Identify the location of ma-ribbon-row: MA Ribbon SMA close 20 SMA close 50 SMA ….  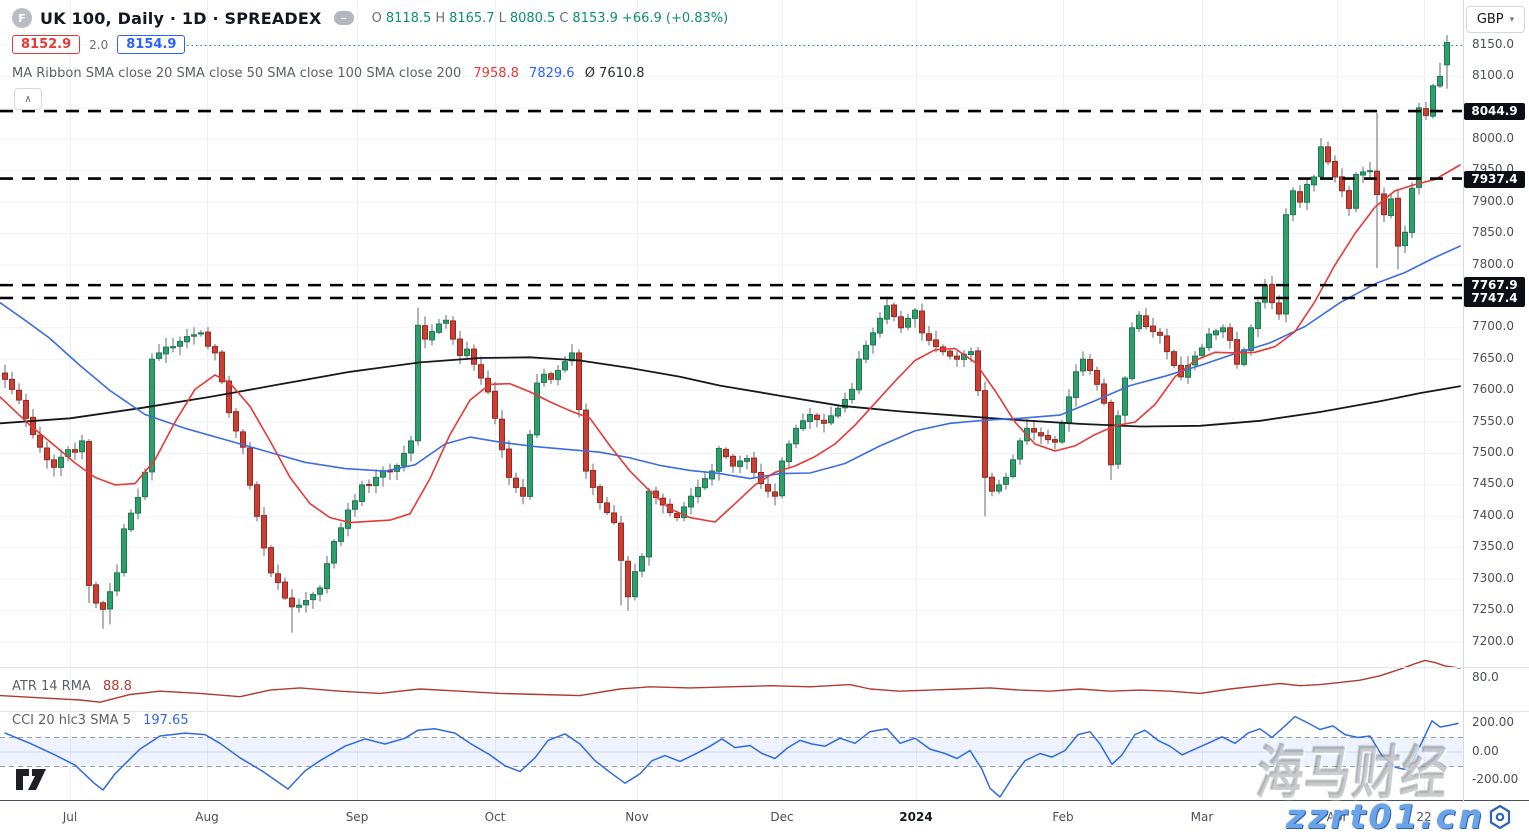
(328, 73).